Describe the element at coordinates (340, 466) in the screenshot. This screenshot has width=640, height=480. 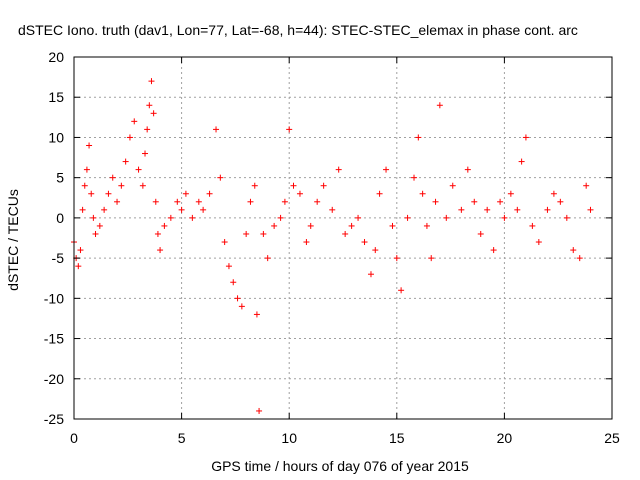
I see `x-axis-label: GPS time / hours of day 076 of year 2015` at that location.